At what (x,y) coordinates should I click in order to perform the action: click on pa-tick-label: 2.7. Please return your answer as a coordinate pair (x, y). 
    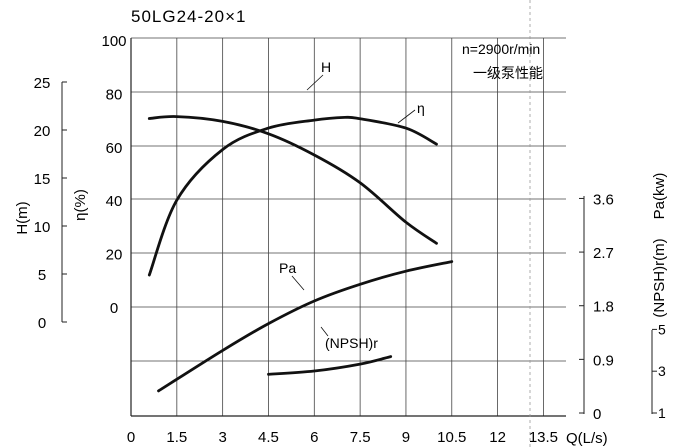
    Looking at the image, I should click on (603, 253).